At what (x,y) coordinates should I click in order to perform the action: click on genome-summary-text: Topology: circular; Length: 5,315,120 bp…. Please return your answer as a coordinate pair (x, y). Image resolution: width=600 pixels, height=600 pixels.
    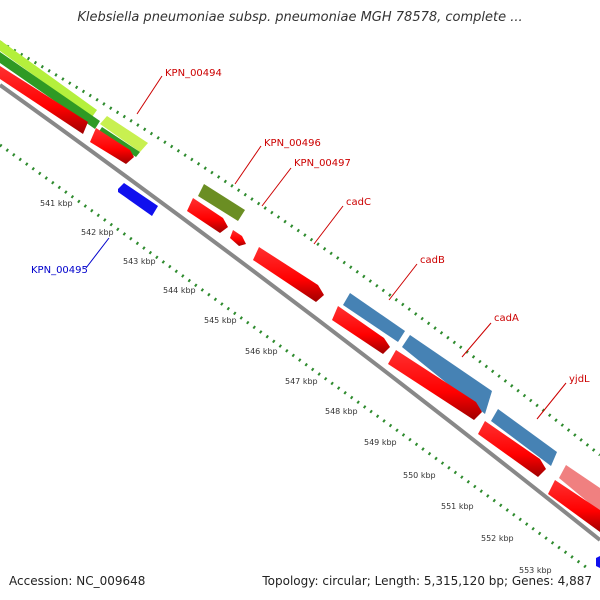
    Looking at the image, I should click on (427, 581).